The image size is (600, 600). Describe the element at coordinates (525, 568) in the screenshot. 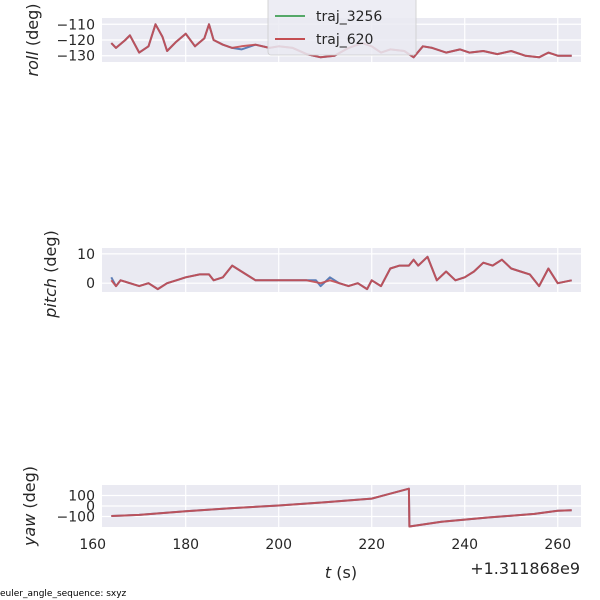

I see `x-offset-text: +1.311868e9` at that location.